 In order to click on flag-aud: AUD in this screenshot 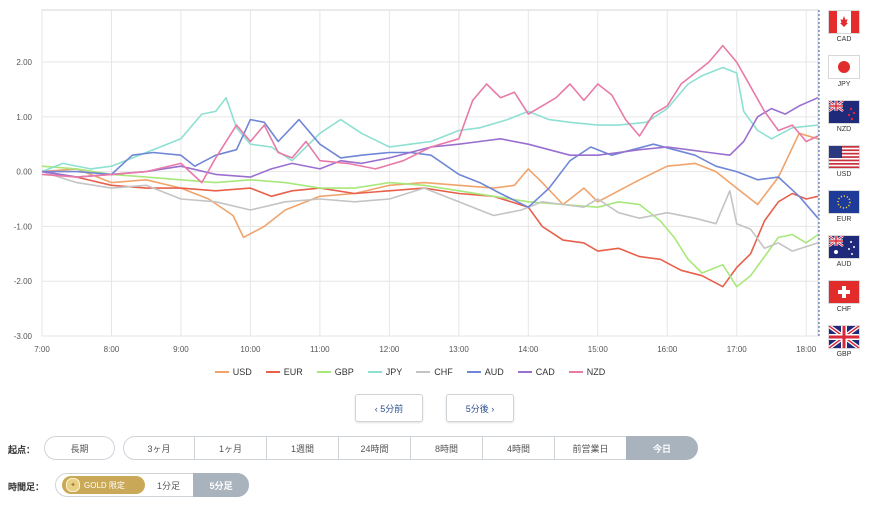, I will do `click(844, 252)`.